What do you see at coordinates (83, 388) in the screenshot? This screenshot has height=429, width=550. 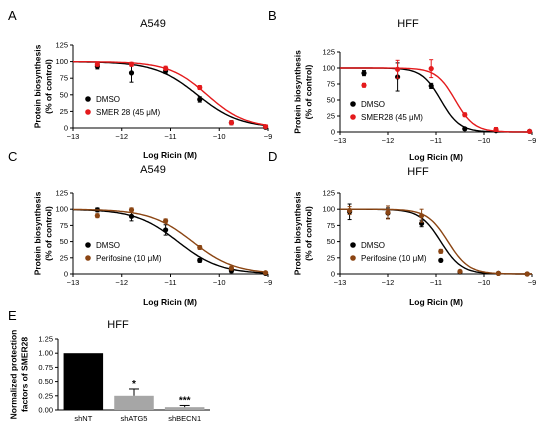 I see `bar-group: shNT` at bounding box center [83, 388].